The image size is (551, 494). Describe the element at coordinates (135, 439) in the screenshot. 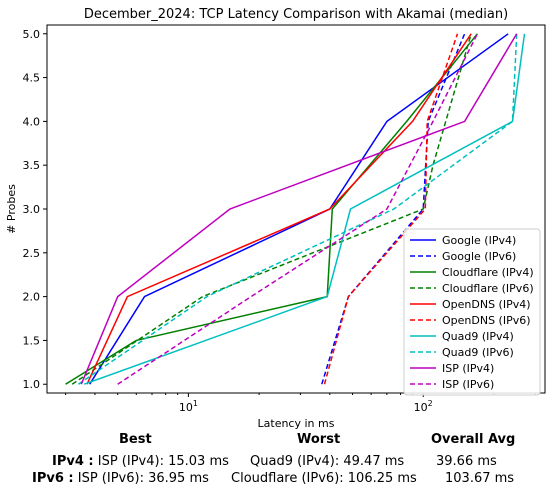

I see `best-header: Best` at that location.